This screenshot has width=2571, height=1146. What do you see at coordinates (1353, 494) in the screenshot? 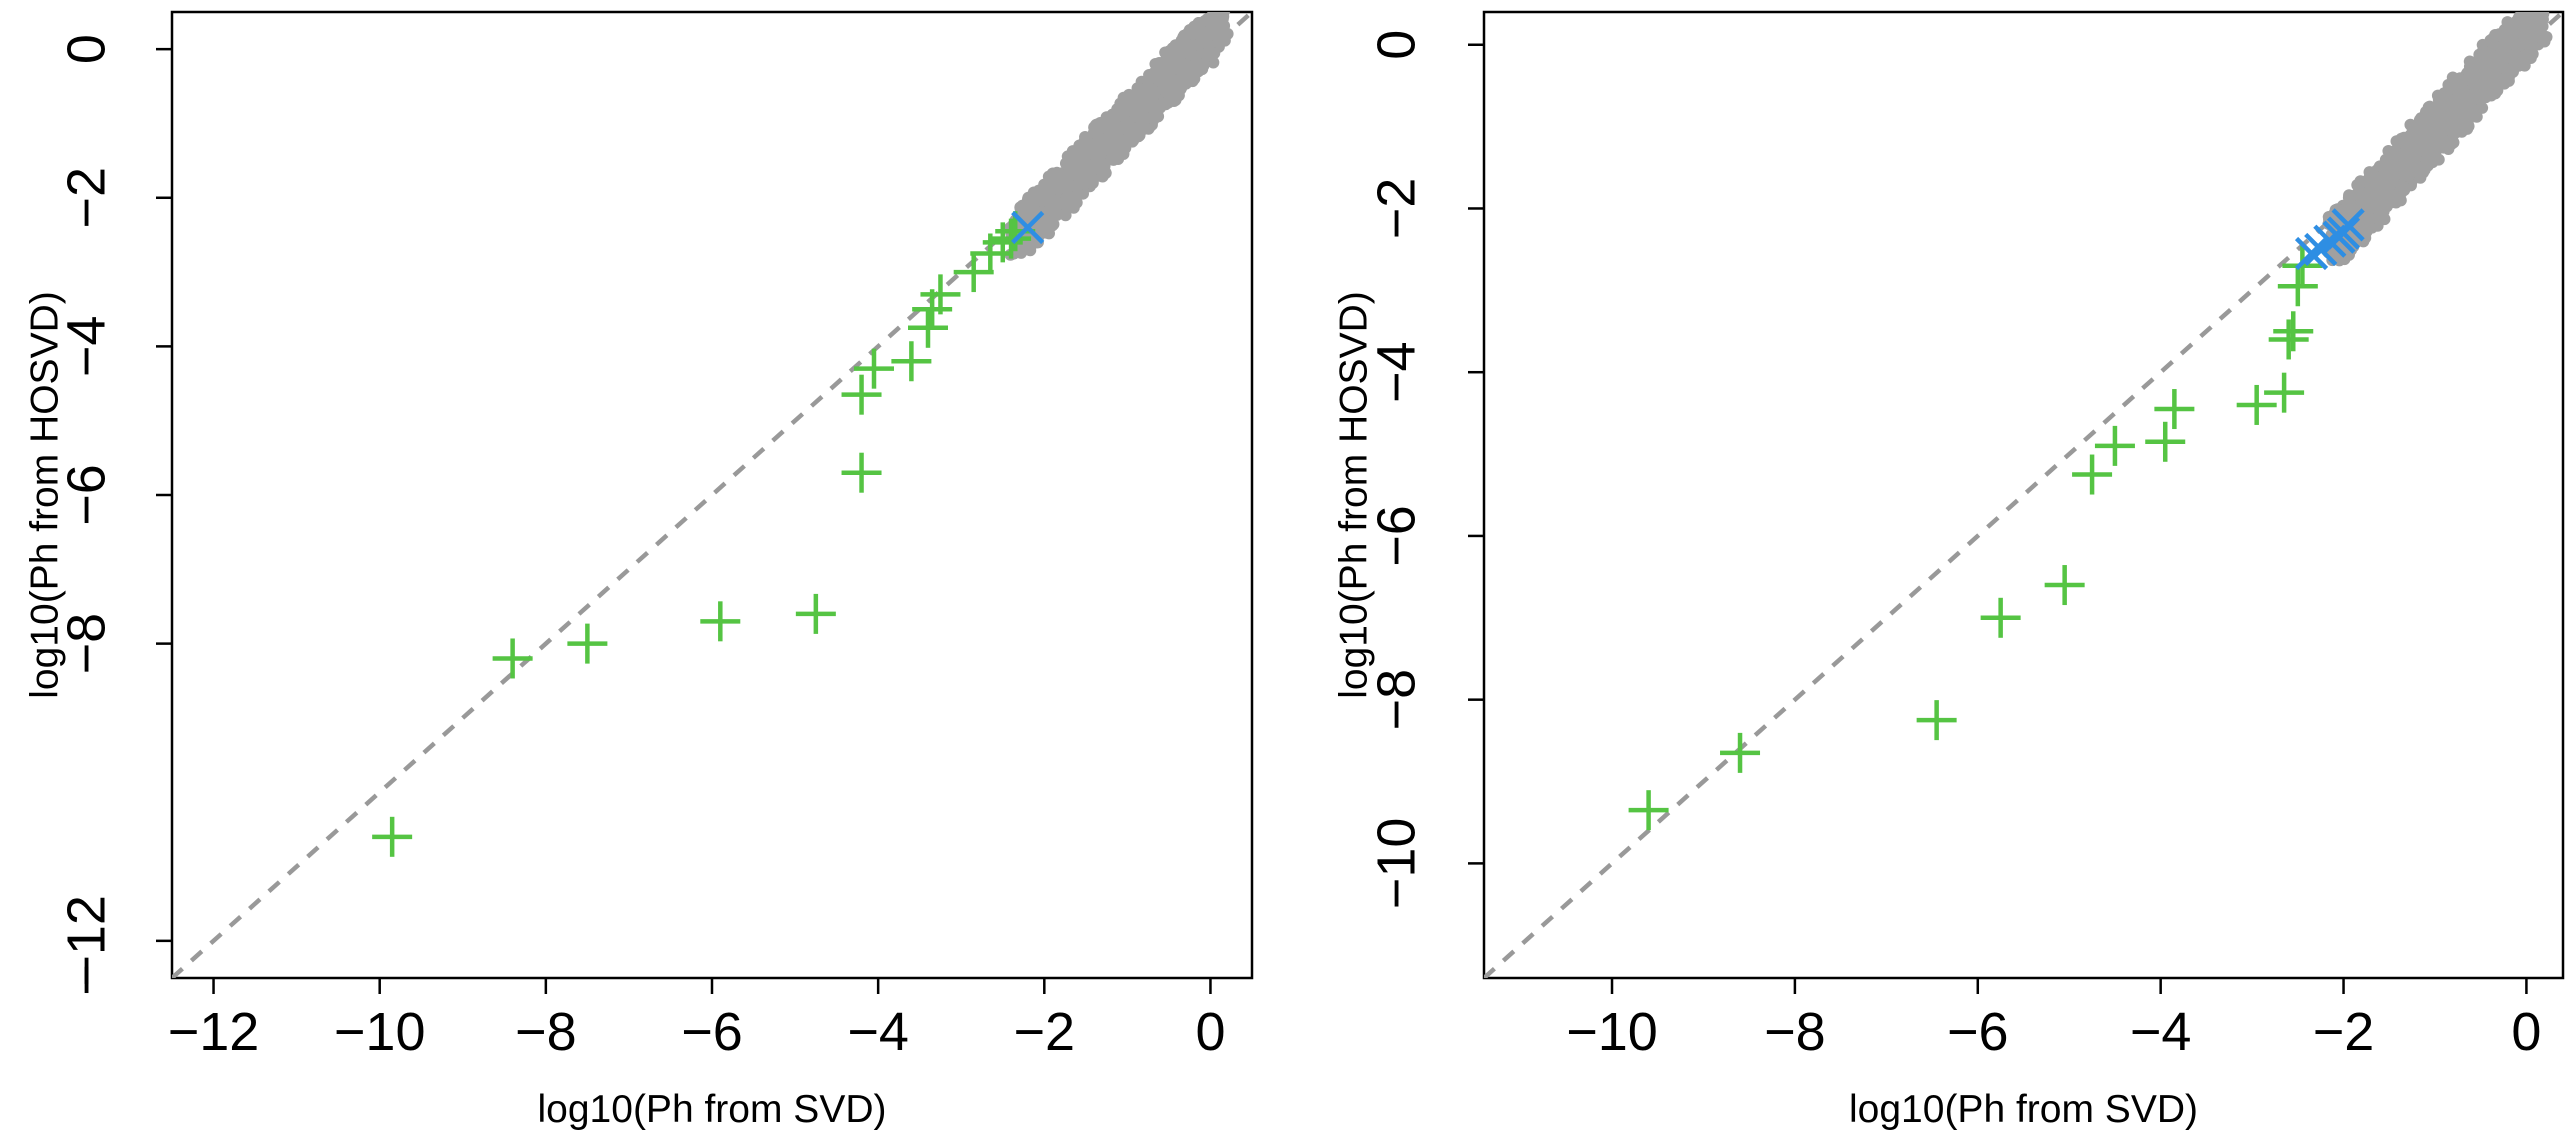
I see `y-axis-title: log10(Ph from HOSVD)` at bounding box center [1353, 494].